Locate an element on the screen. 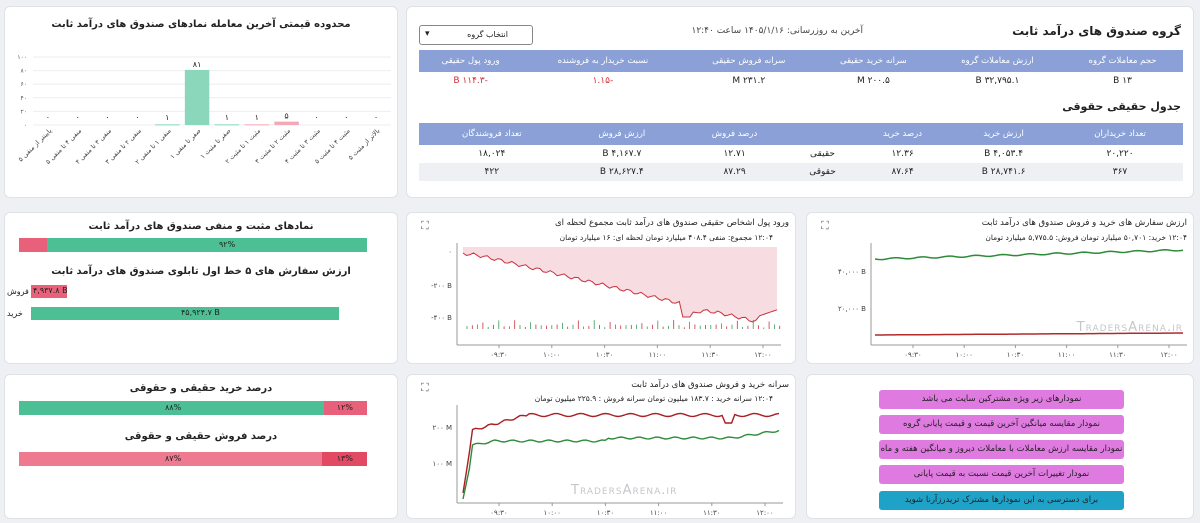  table-cell: ۸۷.۶۴ is located at coordinates (902, 172).